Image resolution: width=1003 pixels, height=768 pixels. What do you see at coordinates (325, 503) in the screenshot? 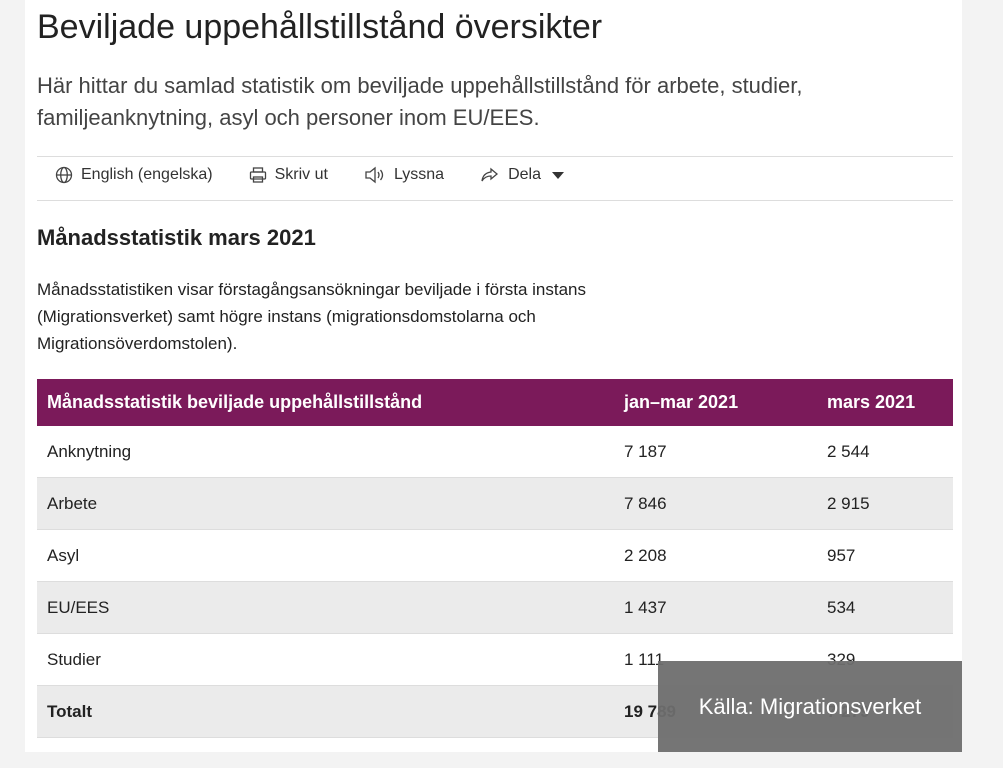
I see `table-cell: Arbete` at bounding box center [325, 503].